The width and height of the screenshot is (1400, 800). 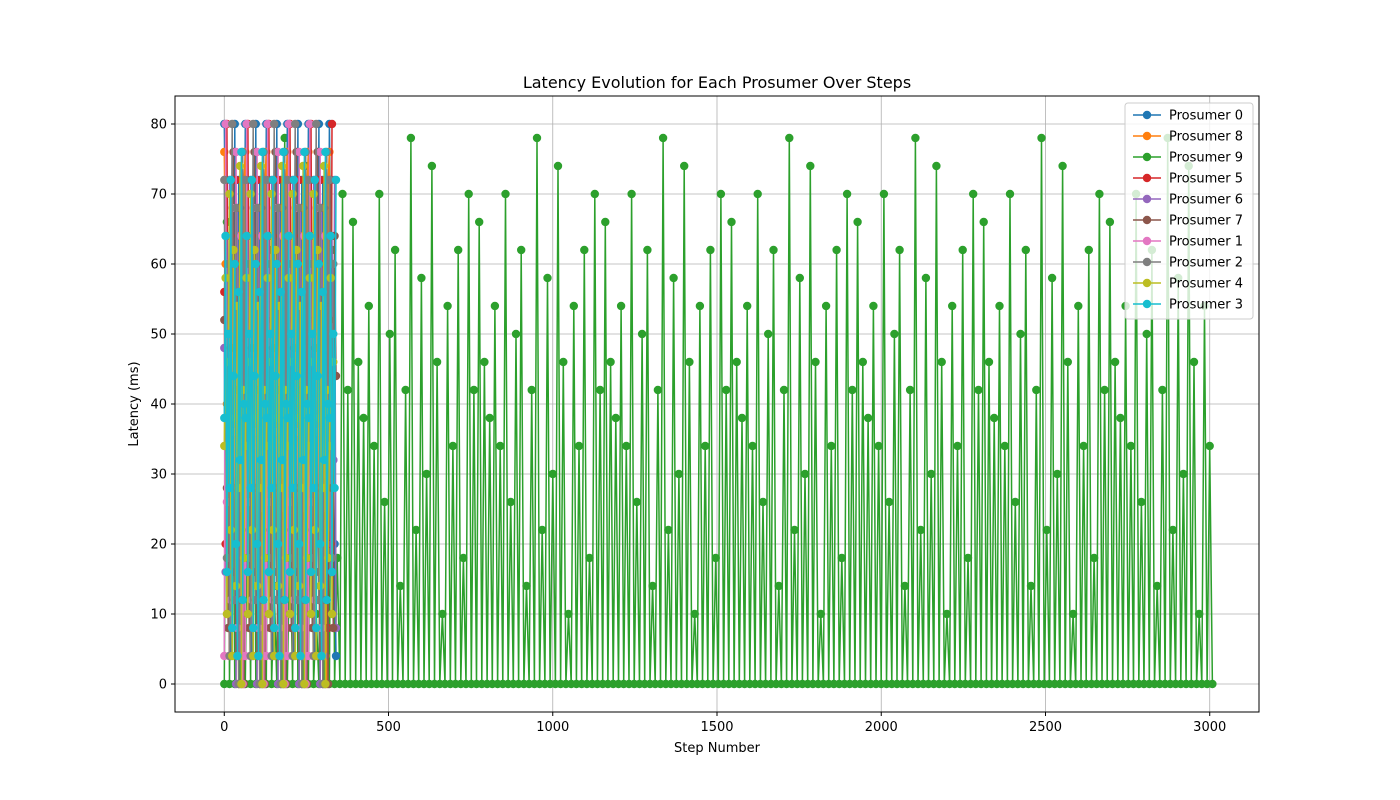 What do you see at coordinates (552, 727) in the screenshot?
I see `x-tick-label: 1000` at bounding box center [552, 727].